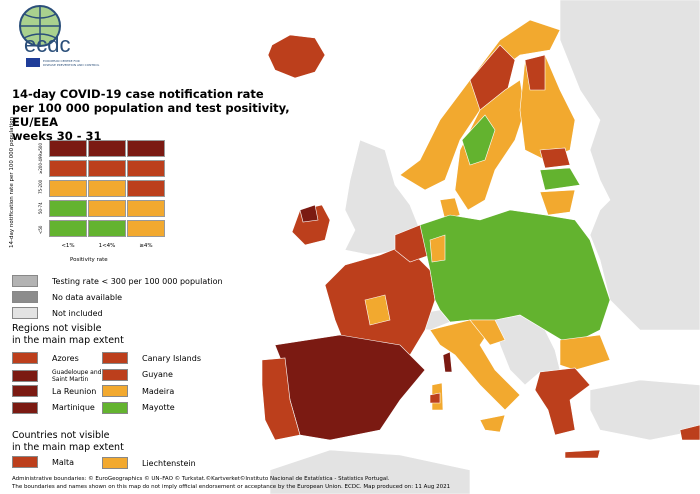 Image resolution: width=700 pixels, height=494 pixels. I want to click on legend-label: Not included, so click(77, 313).